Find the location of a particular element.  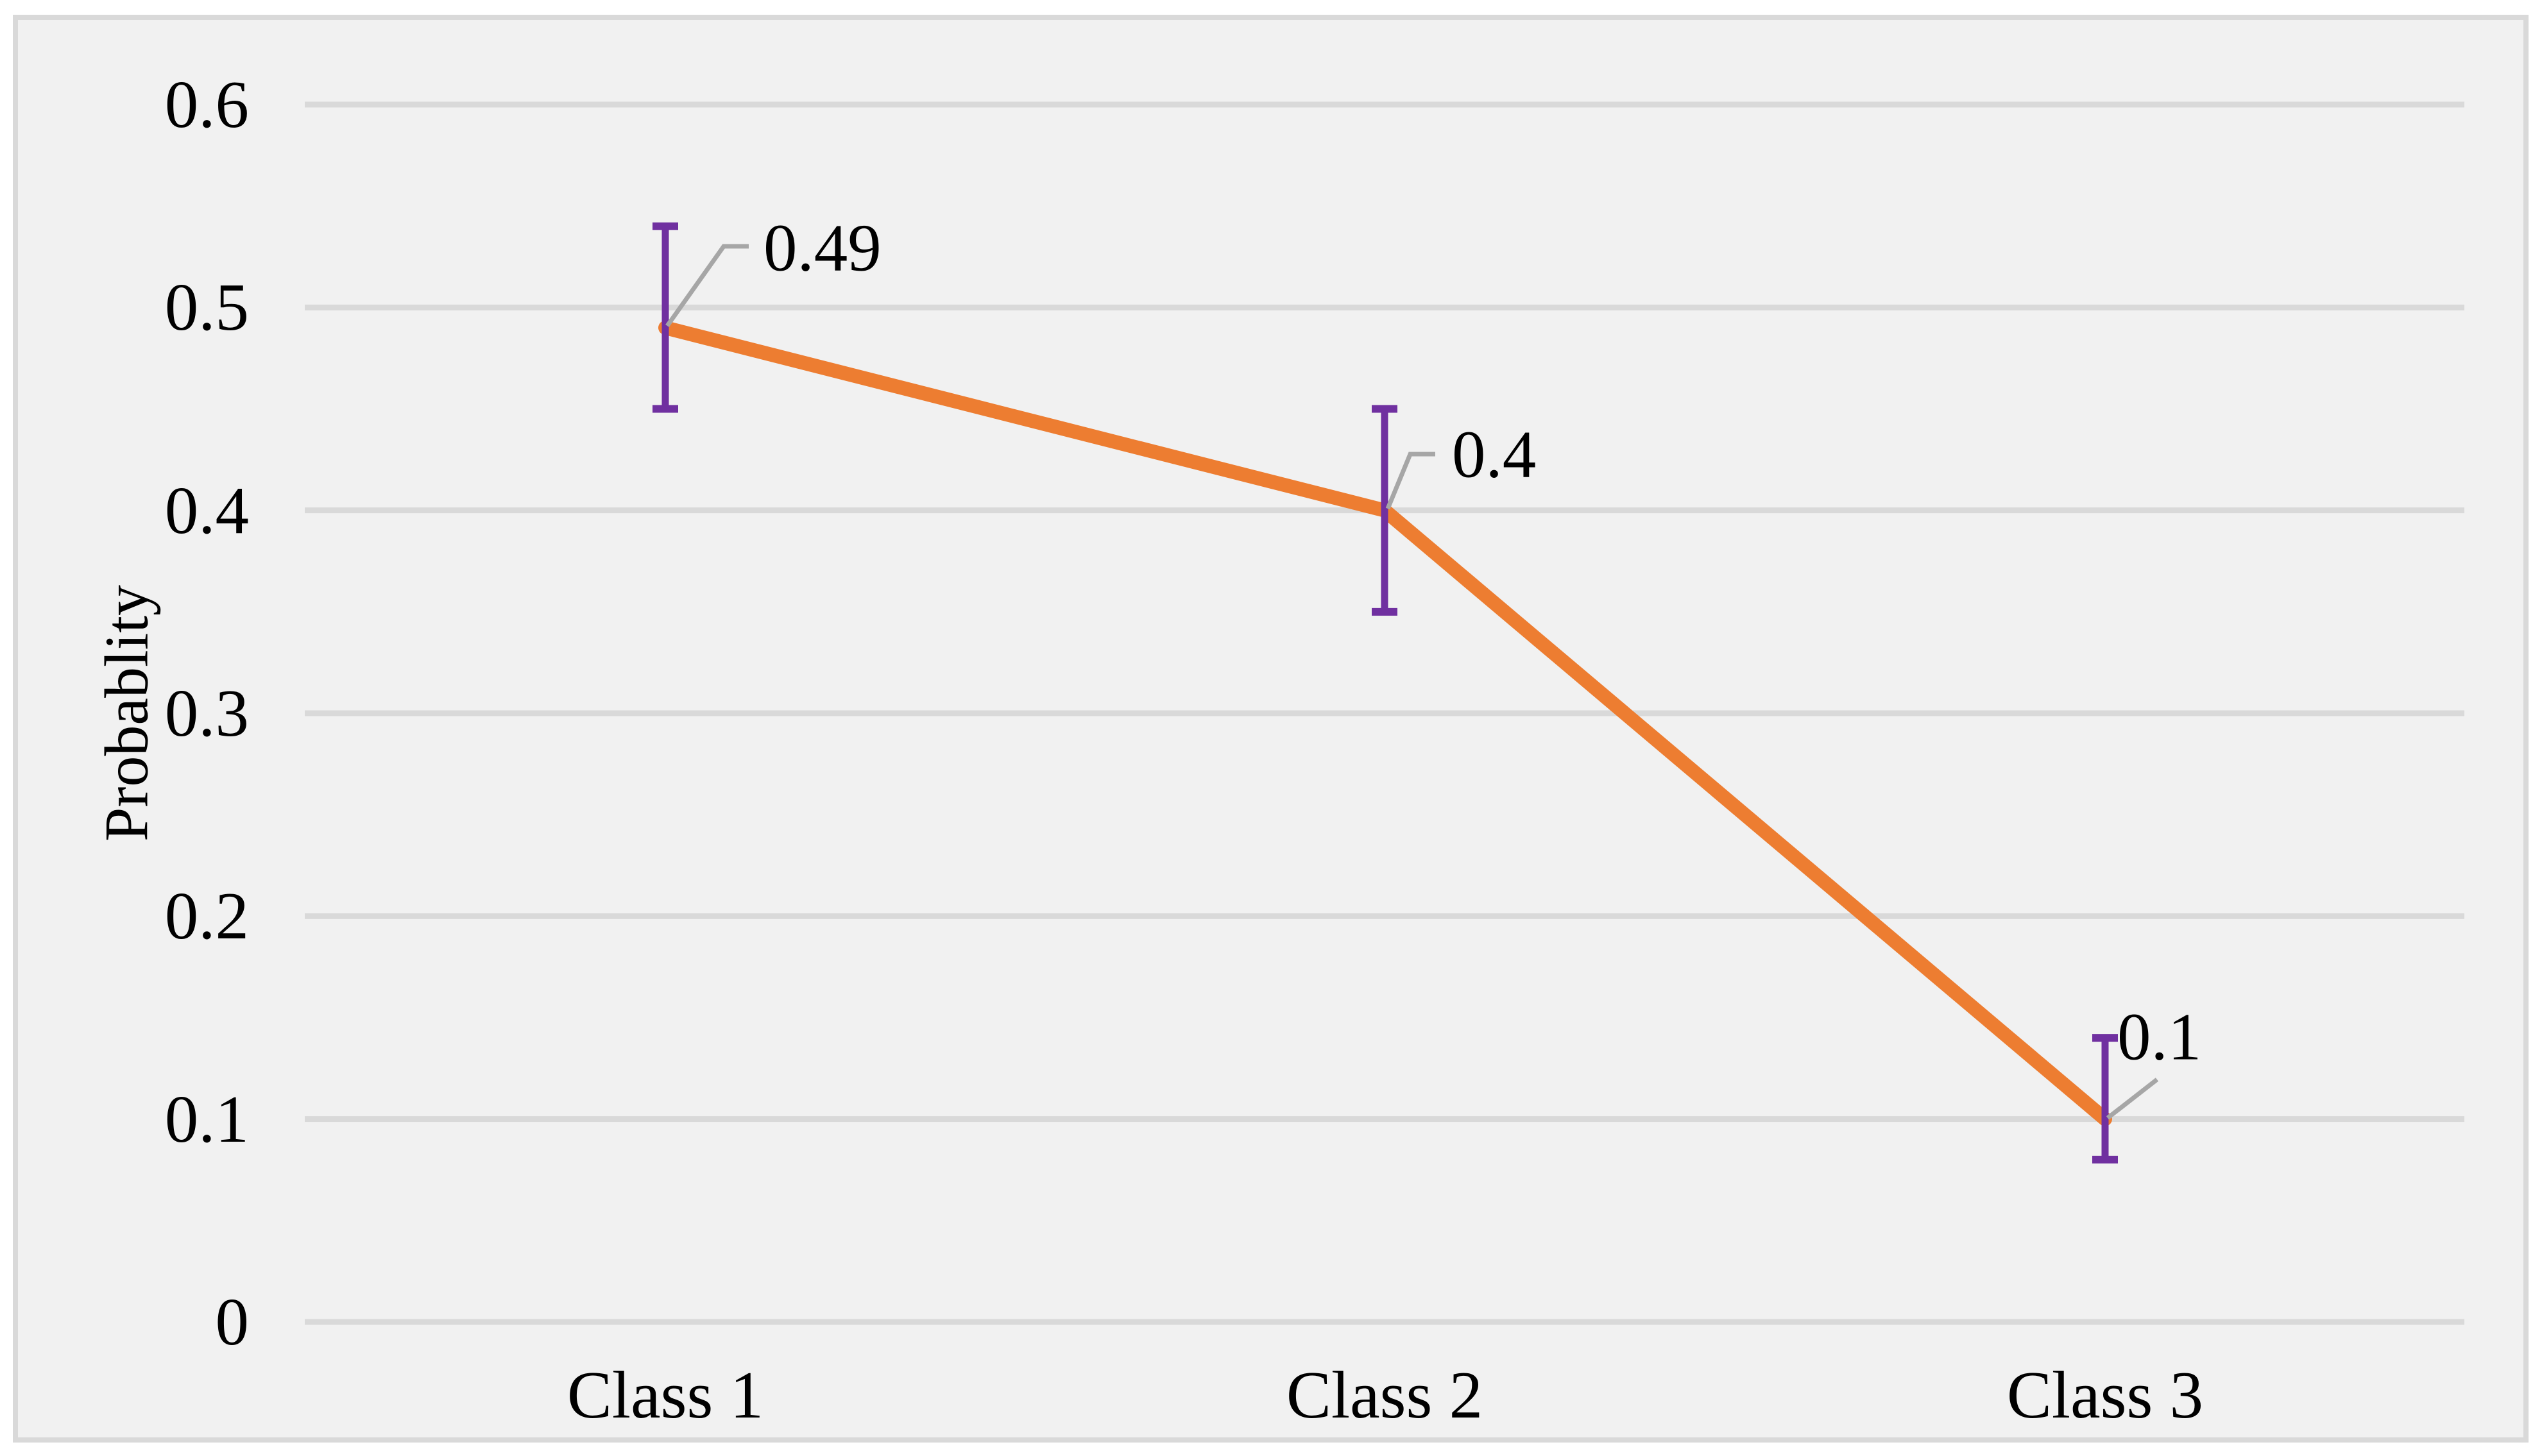

y-tick-label: 0.4 is located at coordinates (206, 510).